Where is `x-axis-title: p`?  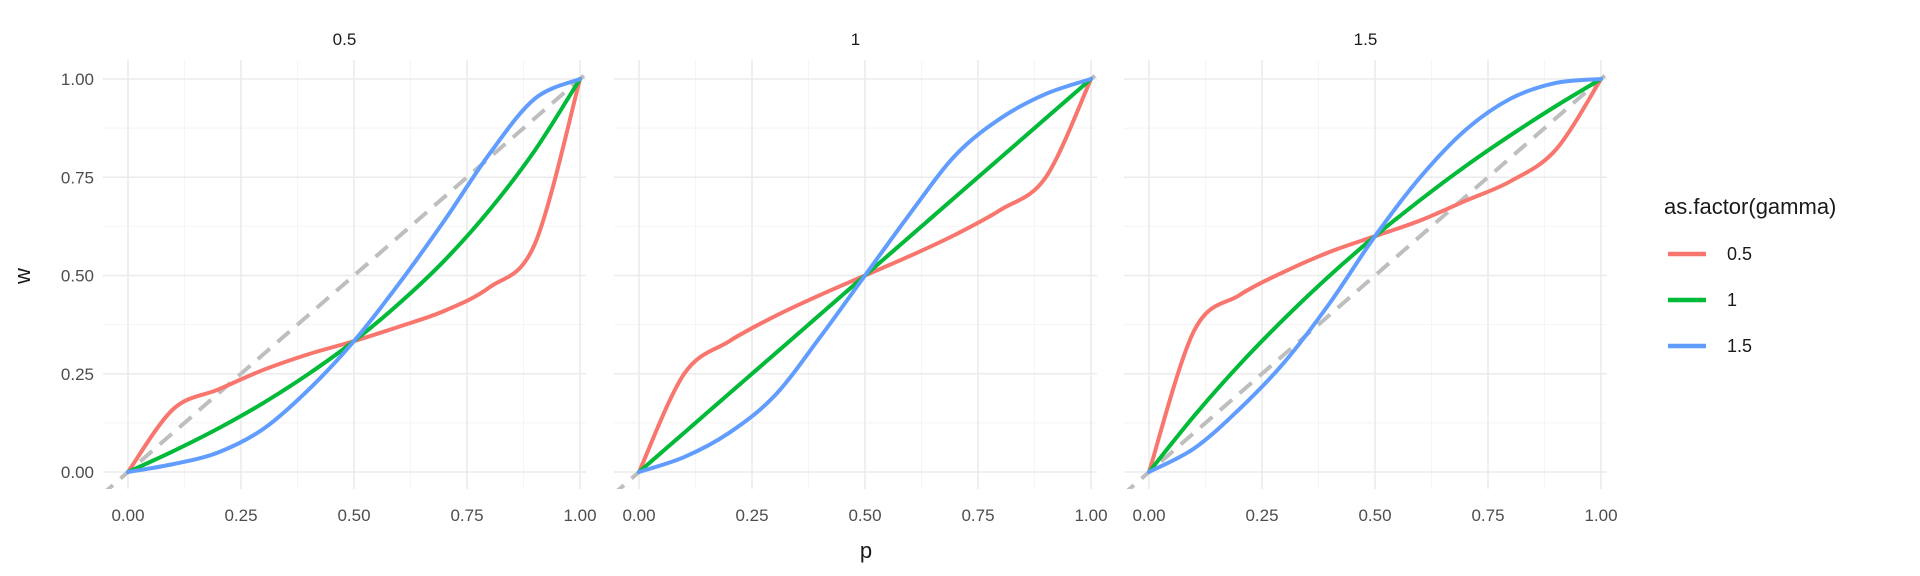 x-axis-title: p is located at coordinates (866, 550).